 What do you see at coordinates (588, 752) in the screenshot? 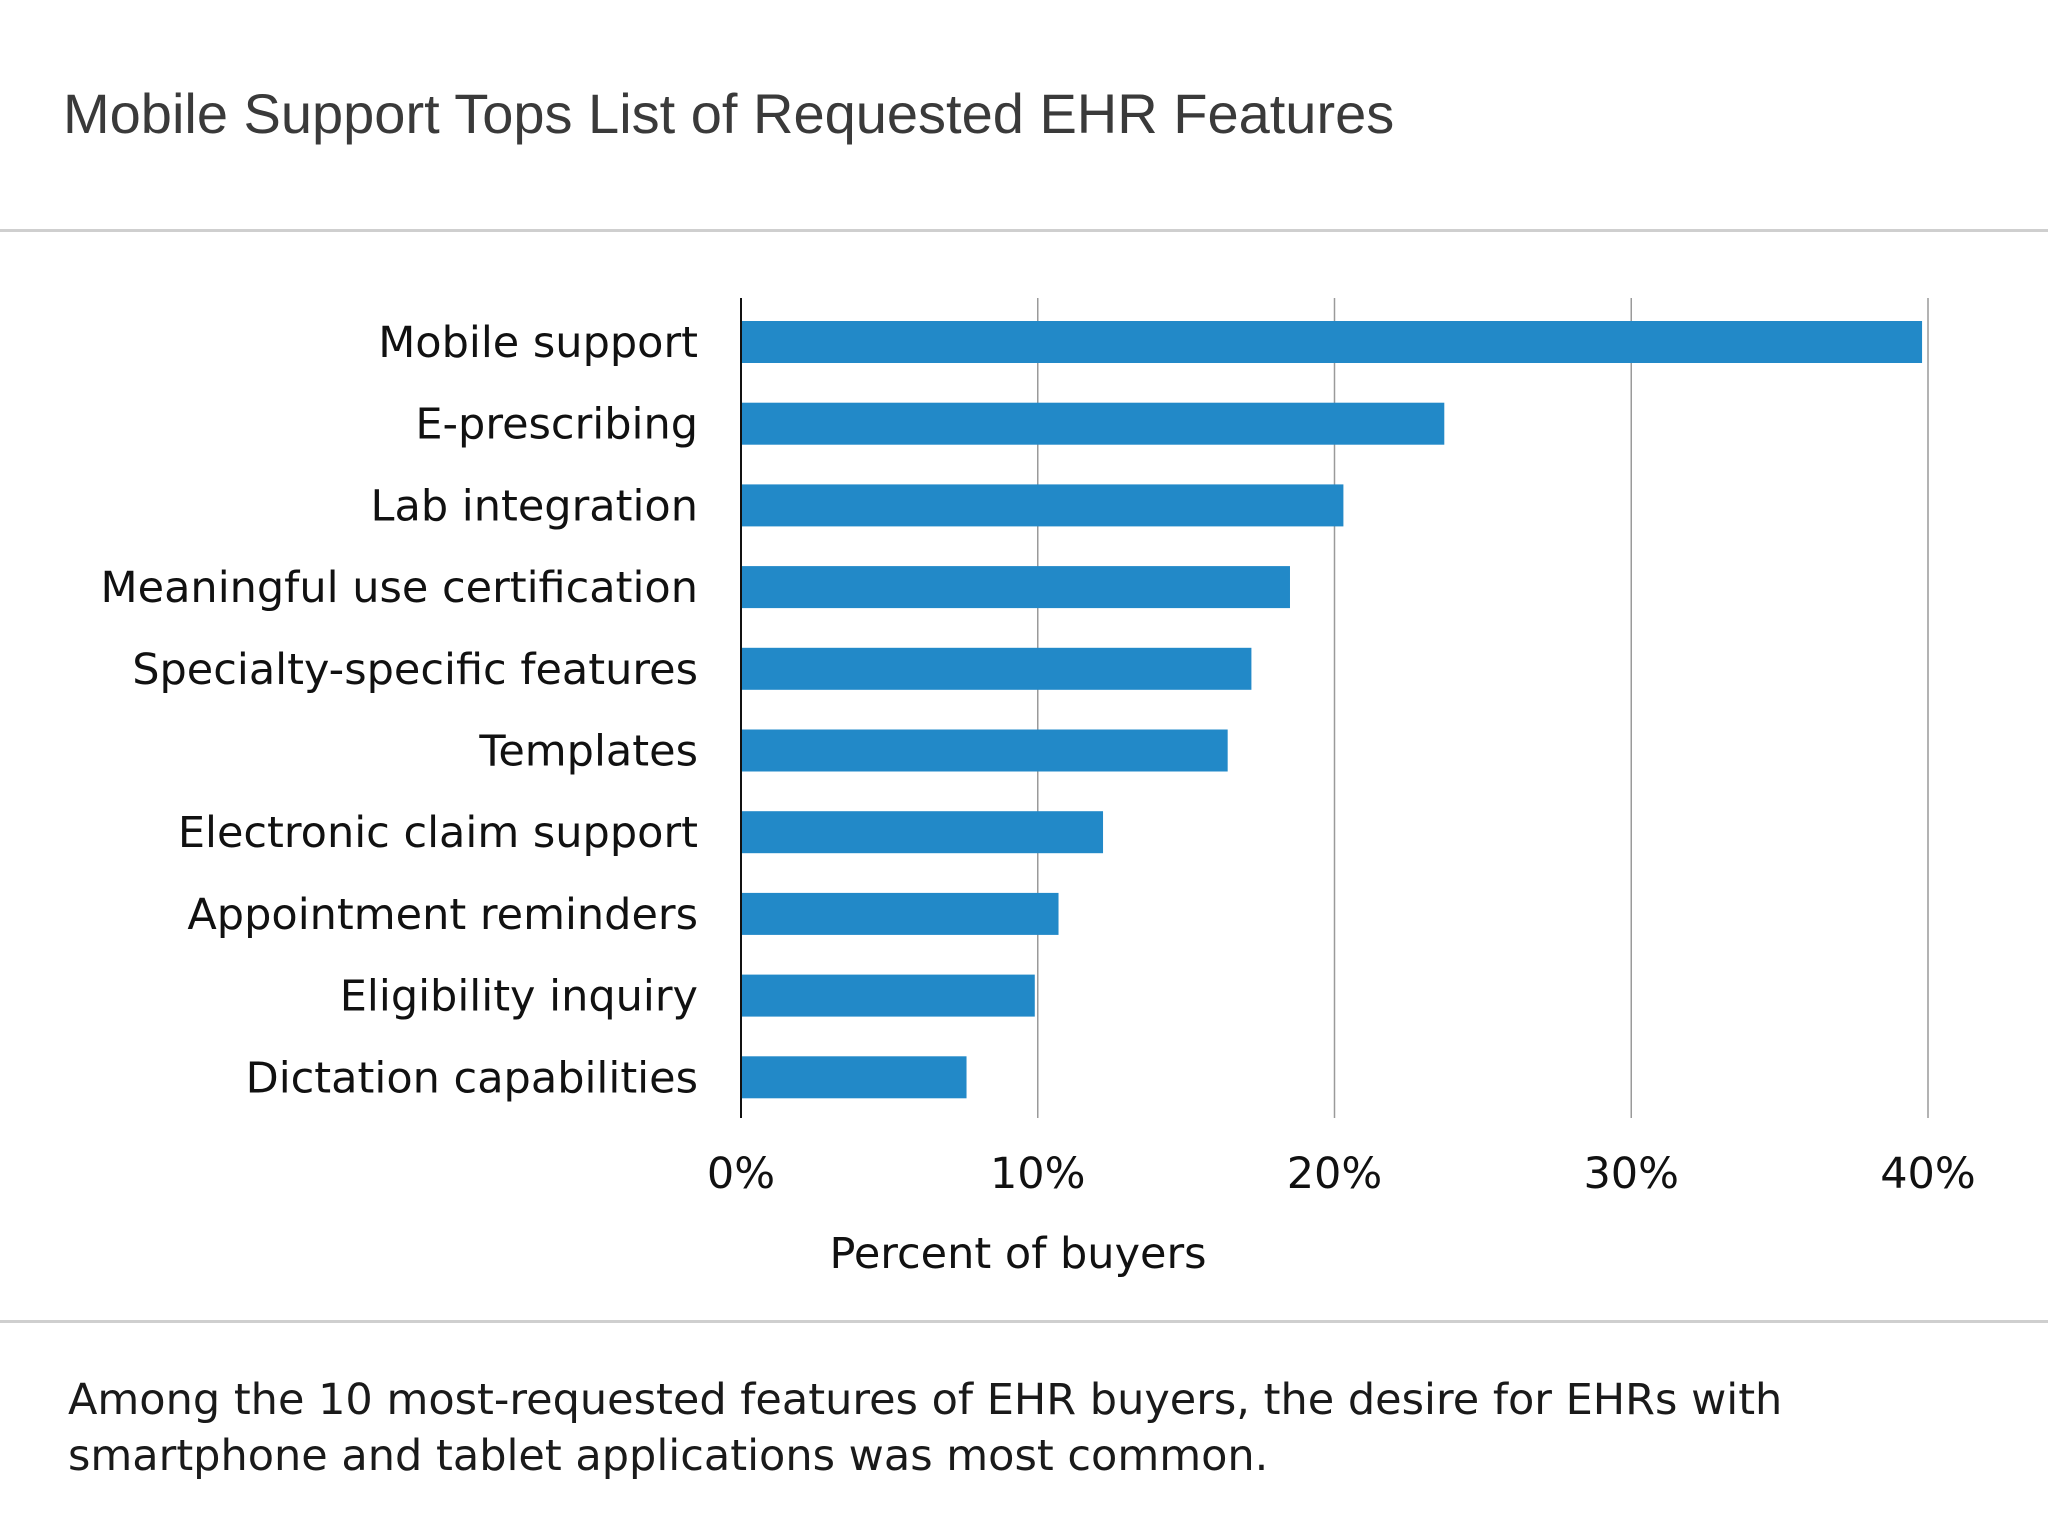
I see `category-label: Templates` at bounding box center [588, 752].